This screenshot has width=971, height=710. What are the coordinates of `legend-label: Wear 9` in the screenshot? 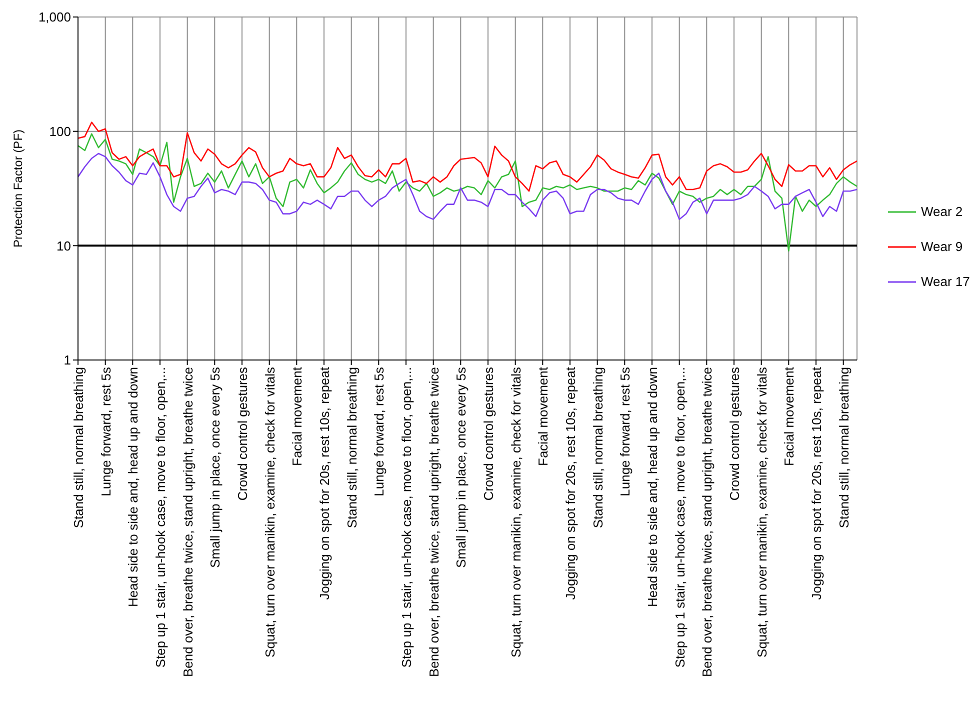 It's located at (942, 246).